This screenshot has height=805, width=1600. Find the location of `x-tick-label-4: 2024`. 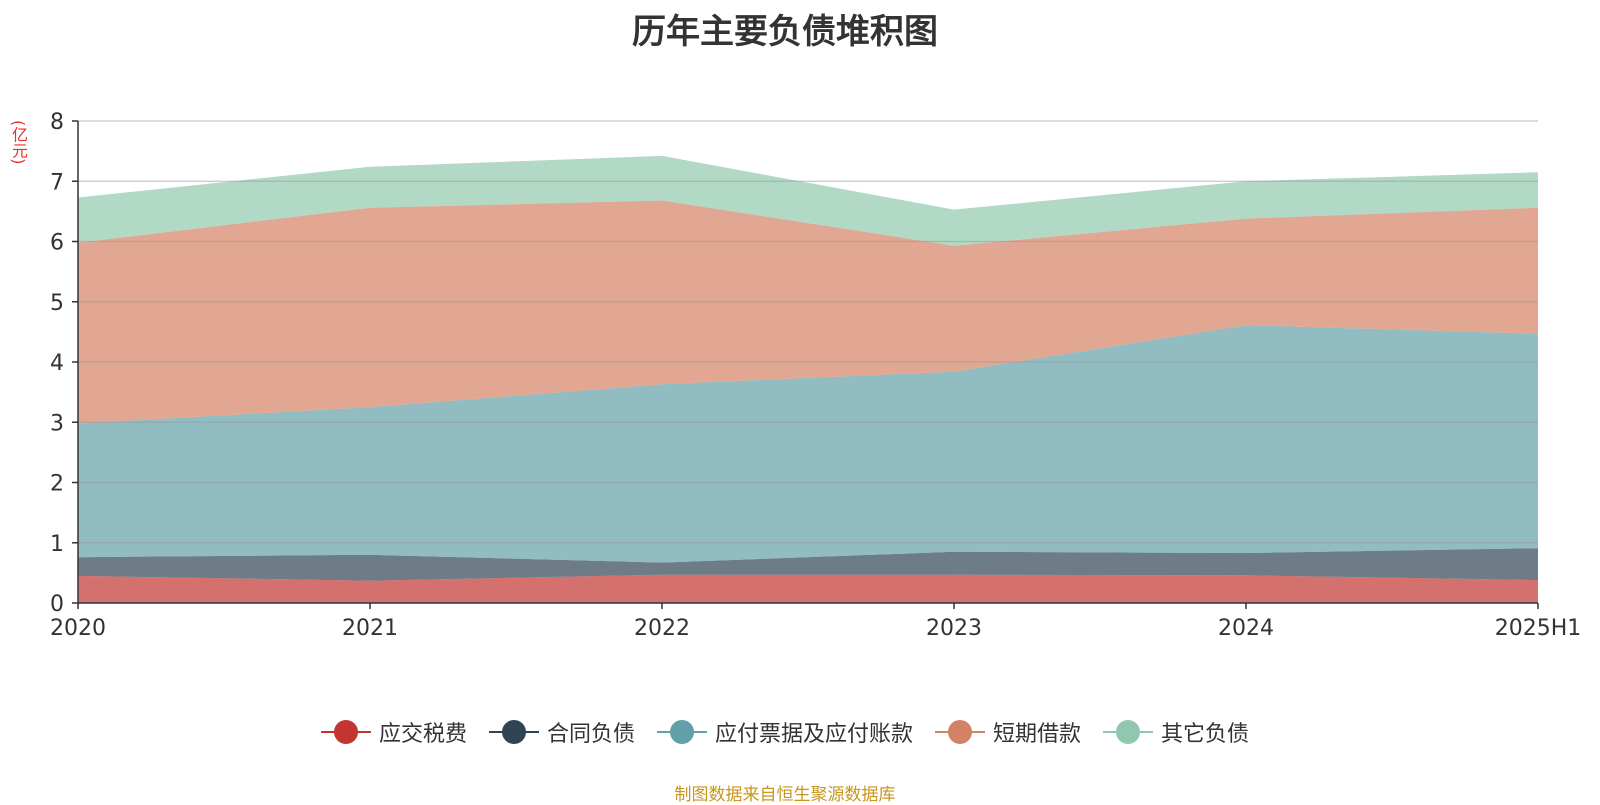

x-tick-label-4: 2024 is located at coordinates (1246, 628).